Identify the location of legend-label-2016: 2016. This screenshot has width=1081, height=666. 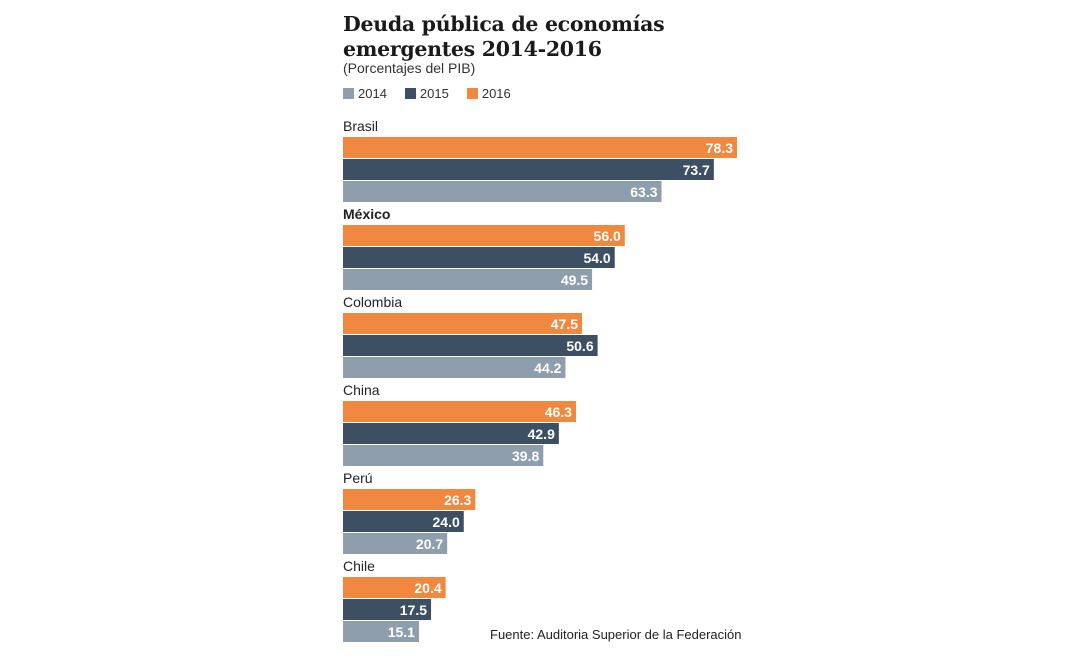
(496, 93).